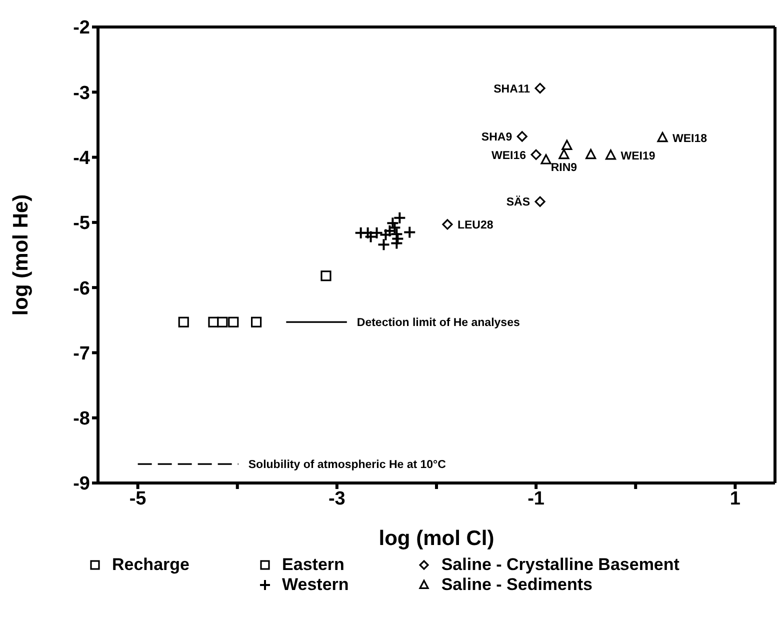  I want to click on y-tick-label: -5, so click(81, 223).